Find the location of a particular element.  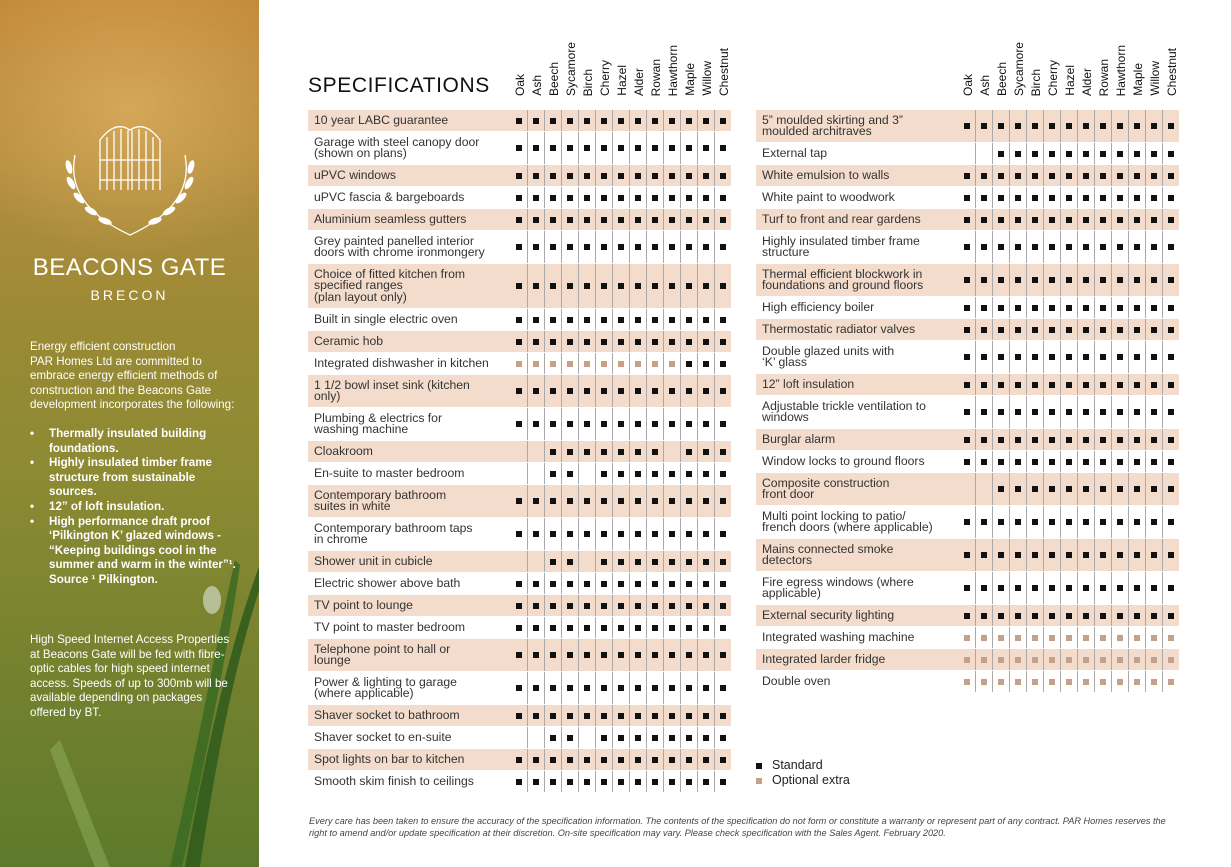

spec-label: 1 1/2 bowl inset sink (kitchen only) is located at coordinates (392, 390).